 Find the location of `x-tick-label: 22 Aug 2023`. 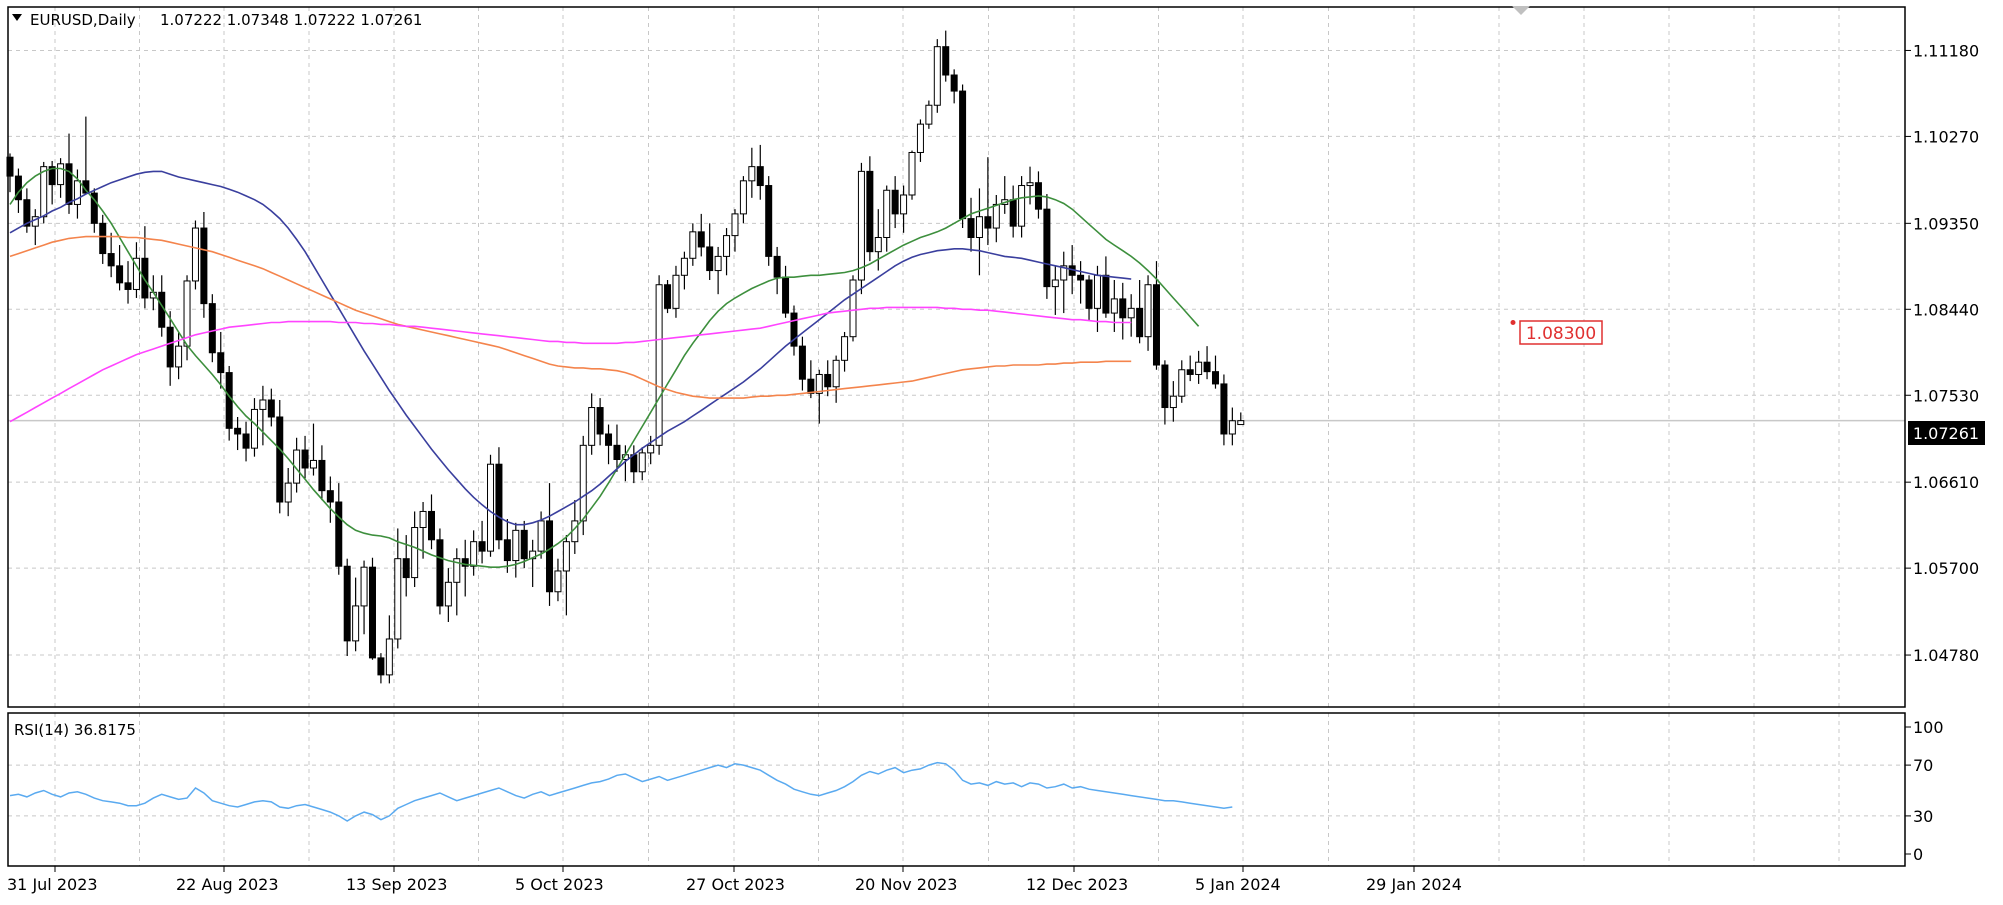

x-tick-label: 22 Aug 2023 is located at coordinates (227, 884).